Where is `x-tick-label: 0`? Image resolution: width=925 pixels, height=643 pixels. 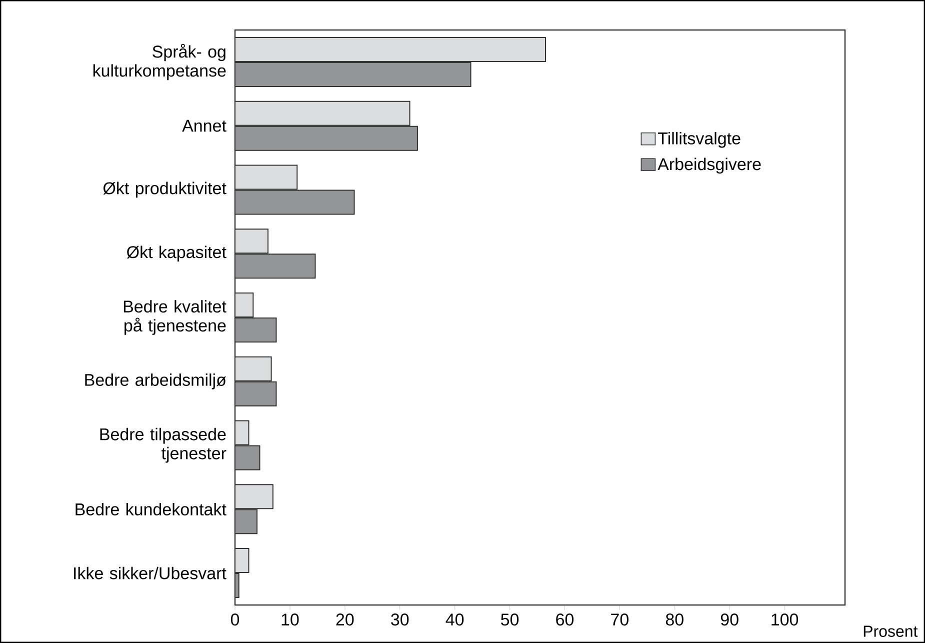 x-tick-label: 0 is located at coordinates (235, 620).